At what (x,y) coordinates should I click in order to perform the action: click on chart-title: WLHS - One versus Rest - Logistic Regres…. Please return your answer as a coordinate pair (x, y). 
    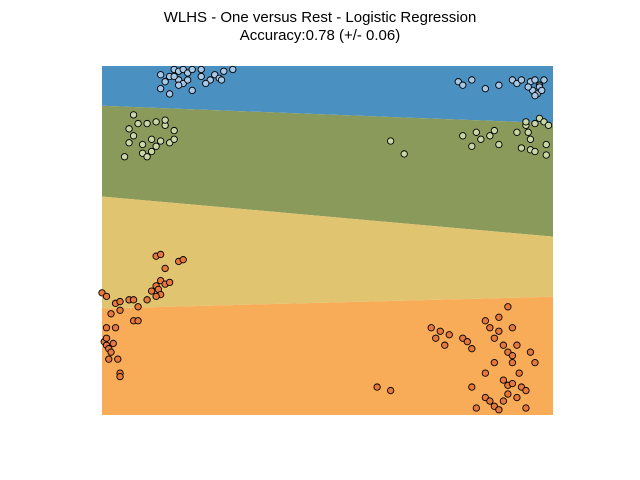
    Looking at the image, I should click on (320, 17).